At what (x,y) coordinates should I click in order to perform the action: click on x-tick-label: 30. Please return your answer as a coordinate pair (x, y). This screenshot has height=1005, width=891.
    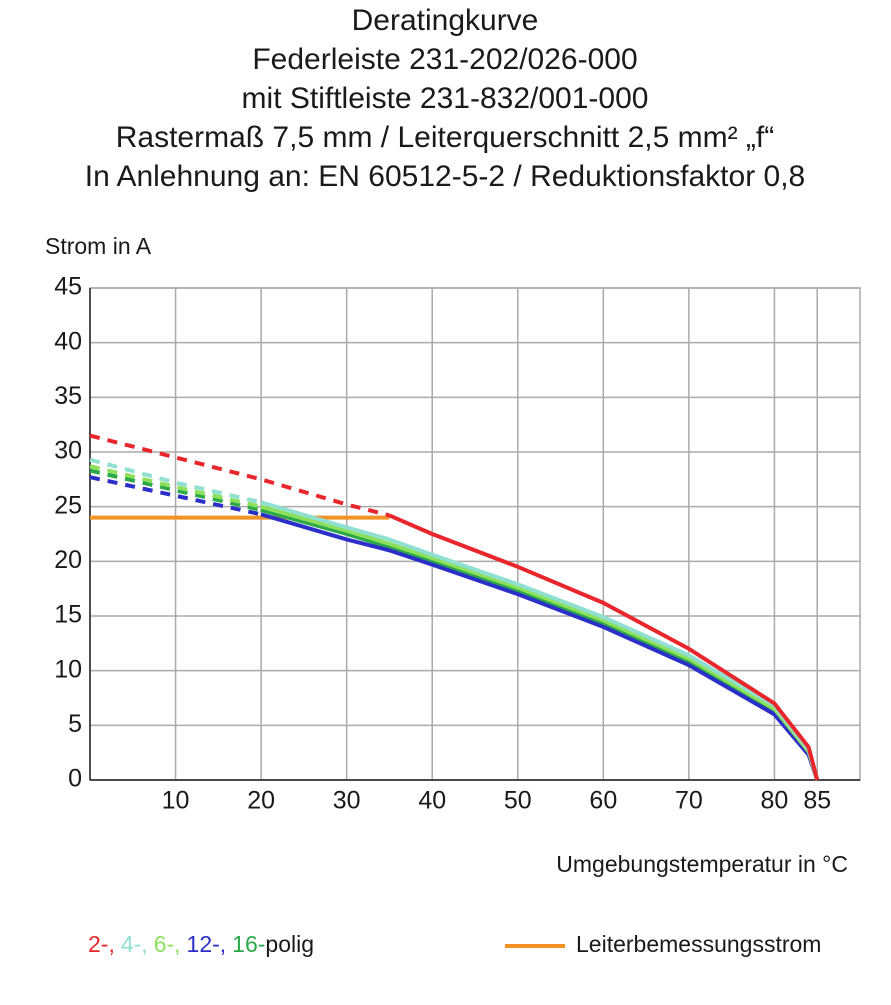
    Looking at the image, I should click on (347, 801).